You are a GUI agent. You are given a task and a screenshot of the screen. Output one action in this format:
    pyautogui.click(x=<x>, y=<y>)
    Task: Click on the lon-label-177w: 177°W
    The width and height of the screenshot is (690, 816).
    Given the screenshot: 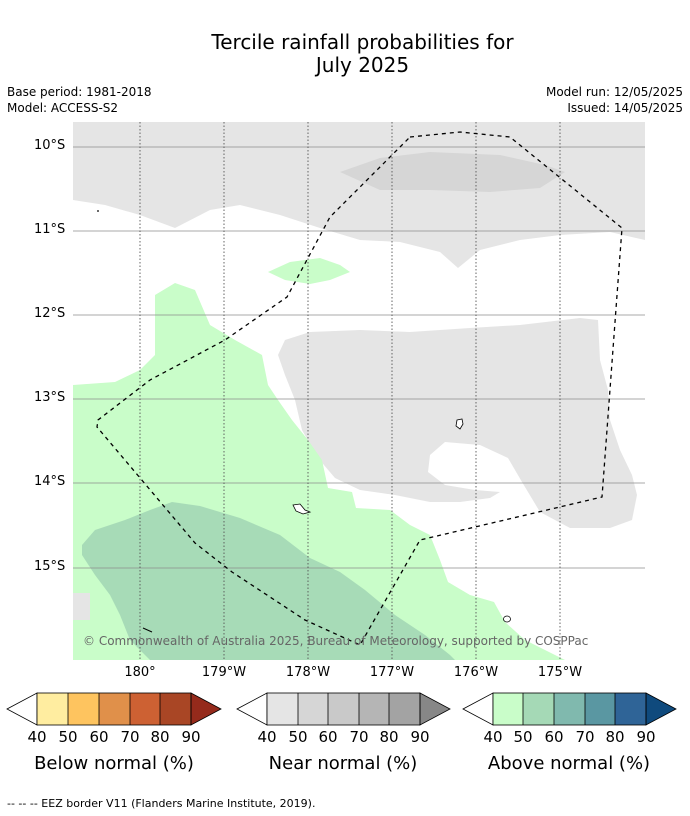 What is the action you would take?
    pyautogui.click(x=392, y=672)
    